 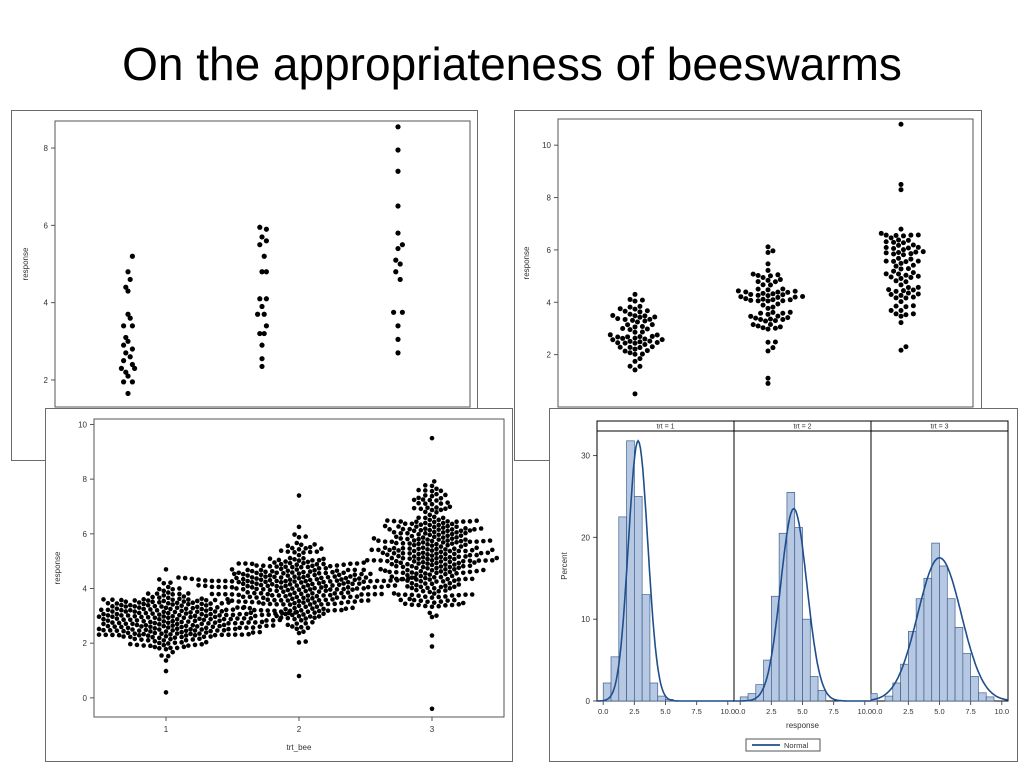 What do you see at coordinates (588, 701) in the screenshot?
I see `y-tick-label: 0` at bounding box center [588, 701].